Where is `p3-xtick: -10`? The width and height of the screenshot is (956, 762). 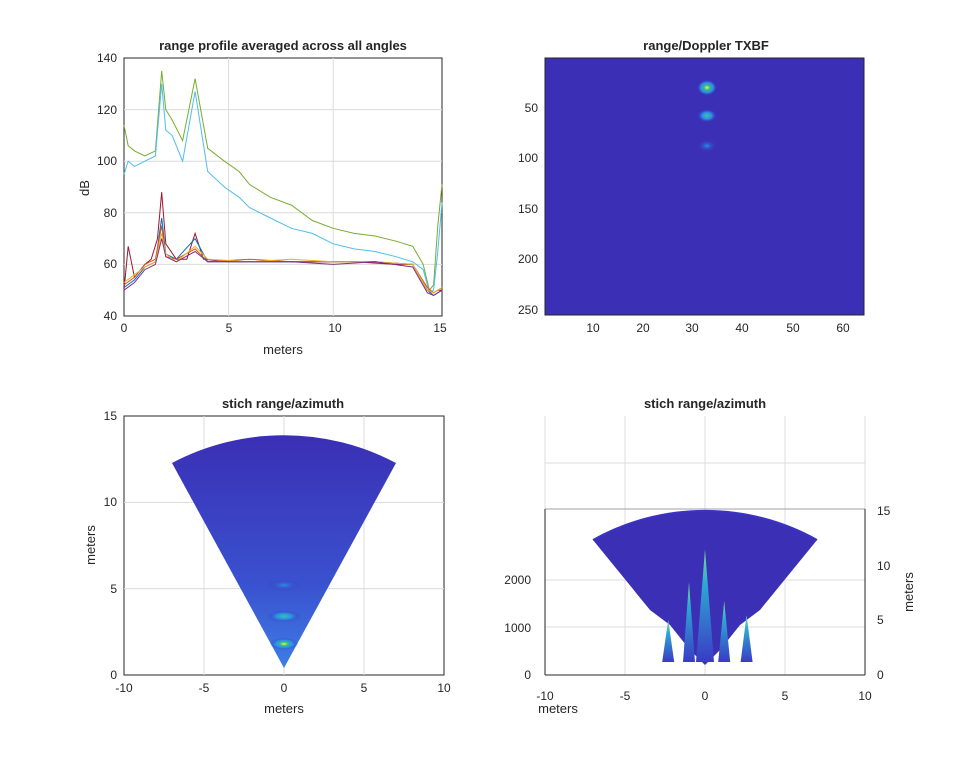 p3-xtick: -10 is located at coordinates (124, 688).